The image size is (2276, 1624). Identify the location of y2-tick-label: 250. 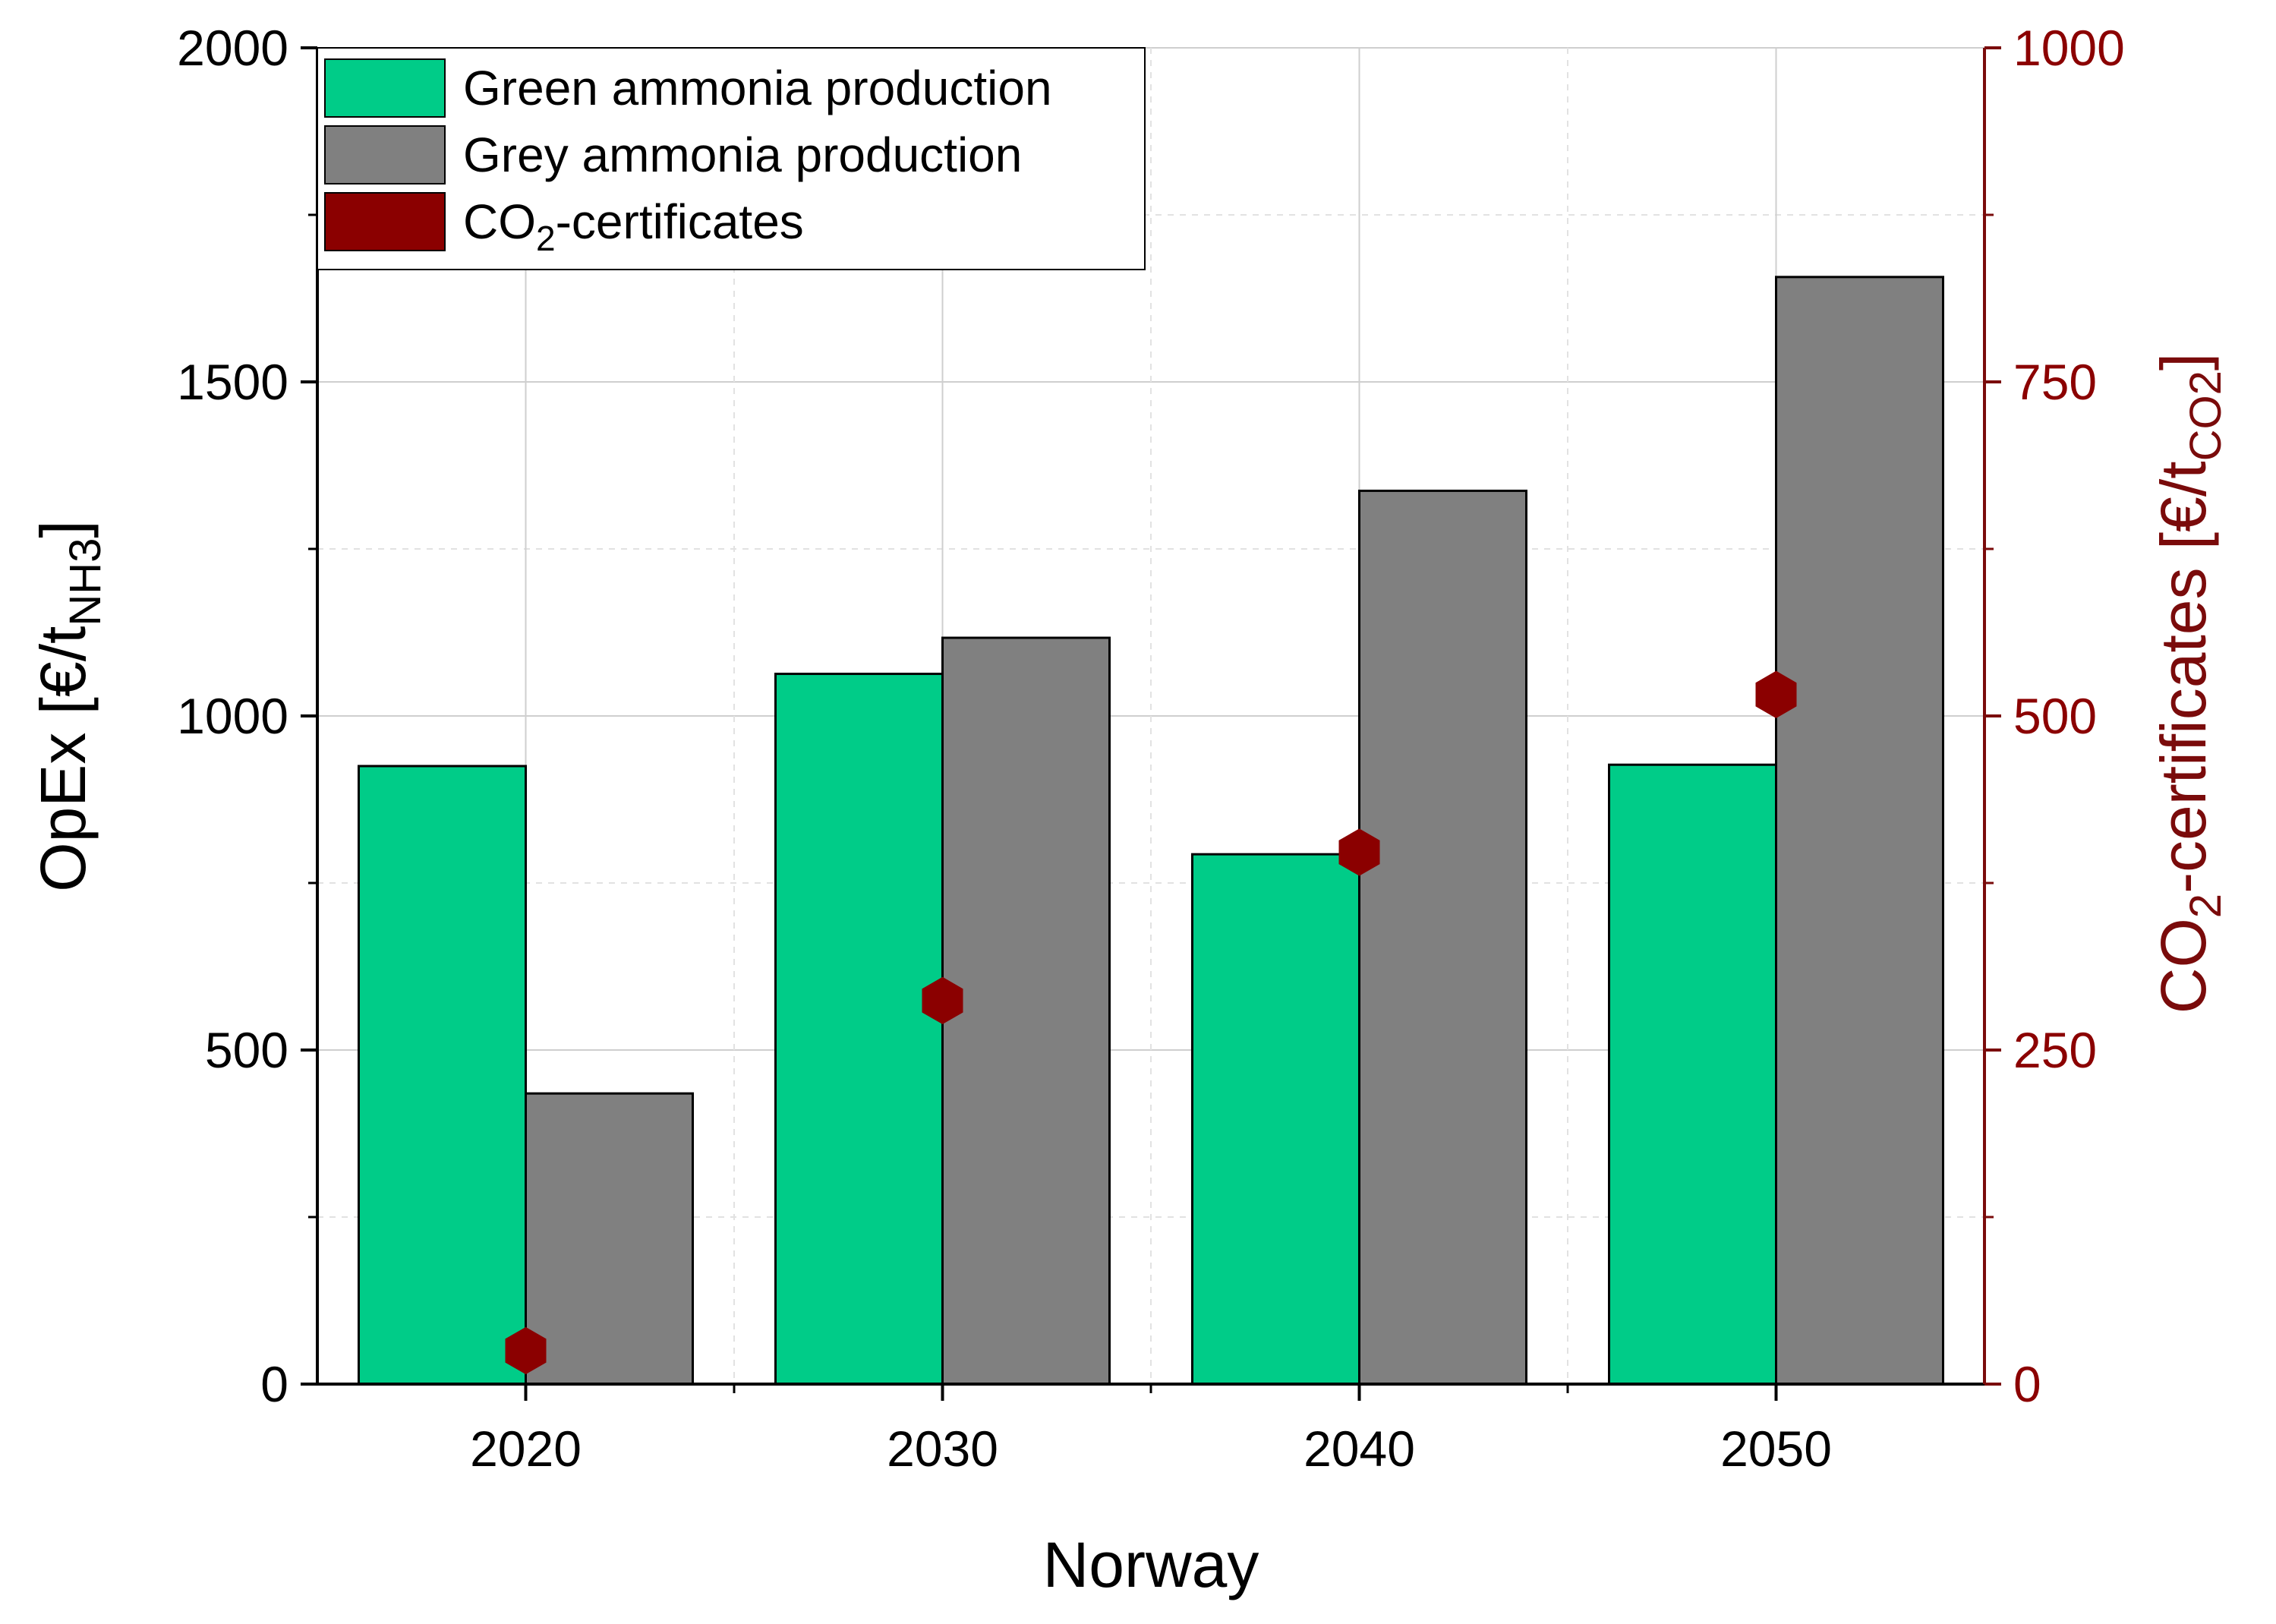
(2055, 1050).